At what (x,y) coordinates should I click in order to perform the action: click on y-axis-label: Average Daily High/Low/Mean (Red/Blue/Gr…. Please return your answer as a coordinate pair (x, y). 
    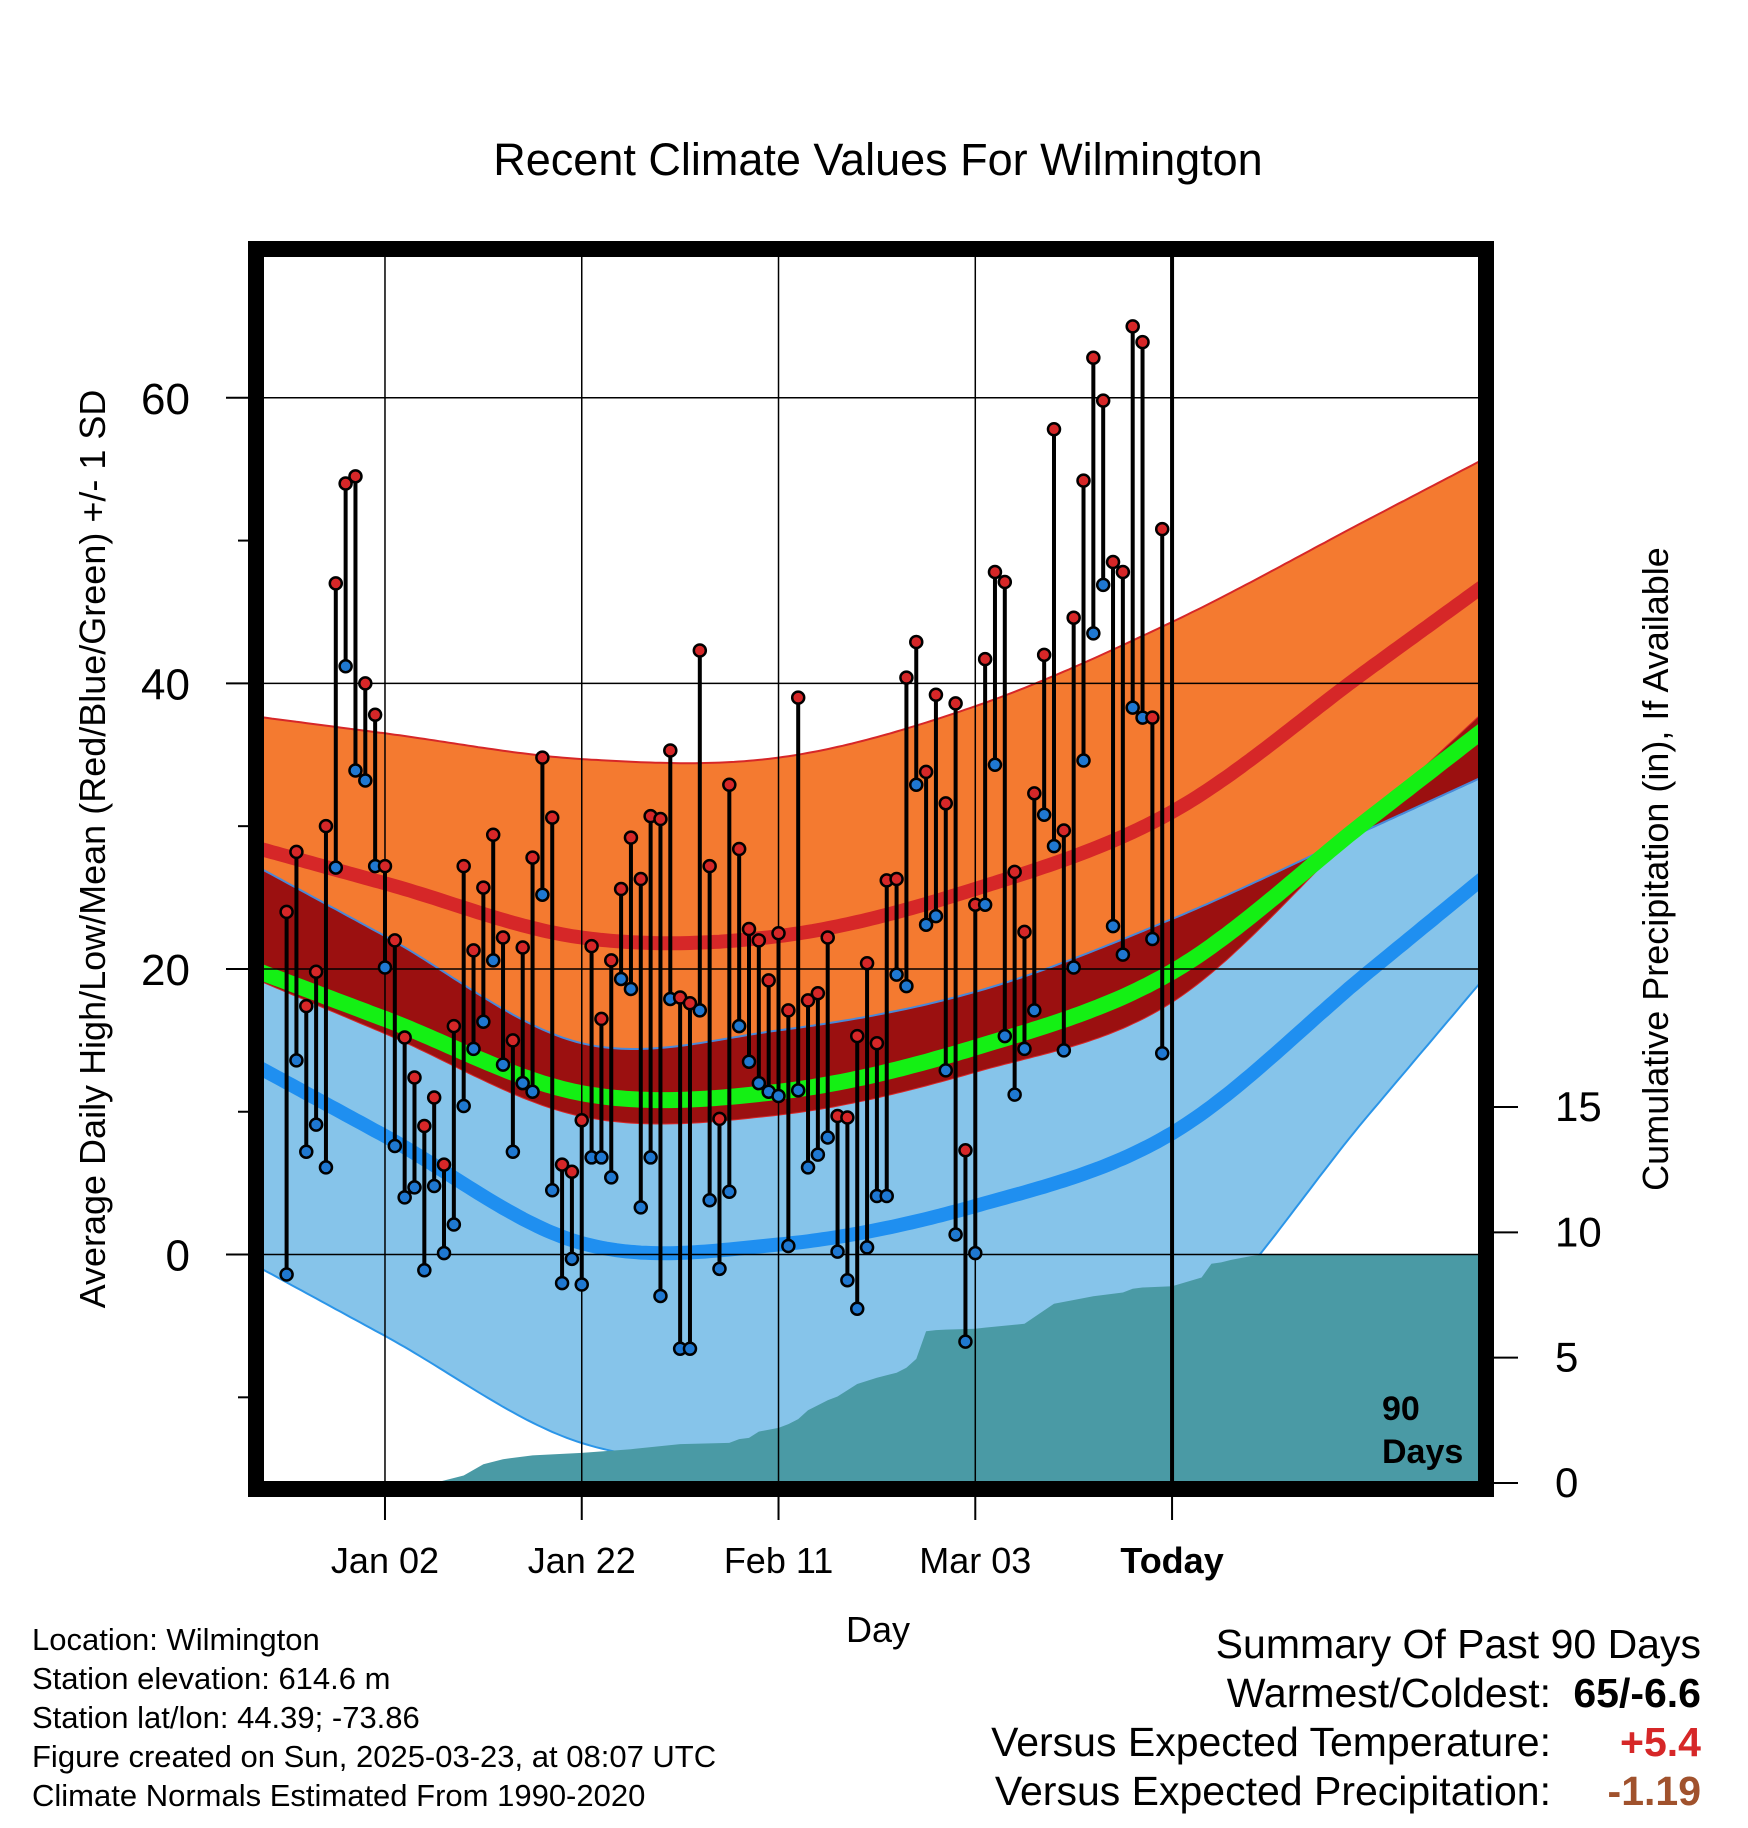
    Looking at the image, I should click on (92, 849).